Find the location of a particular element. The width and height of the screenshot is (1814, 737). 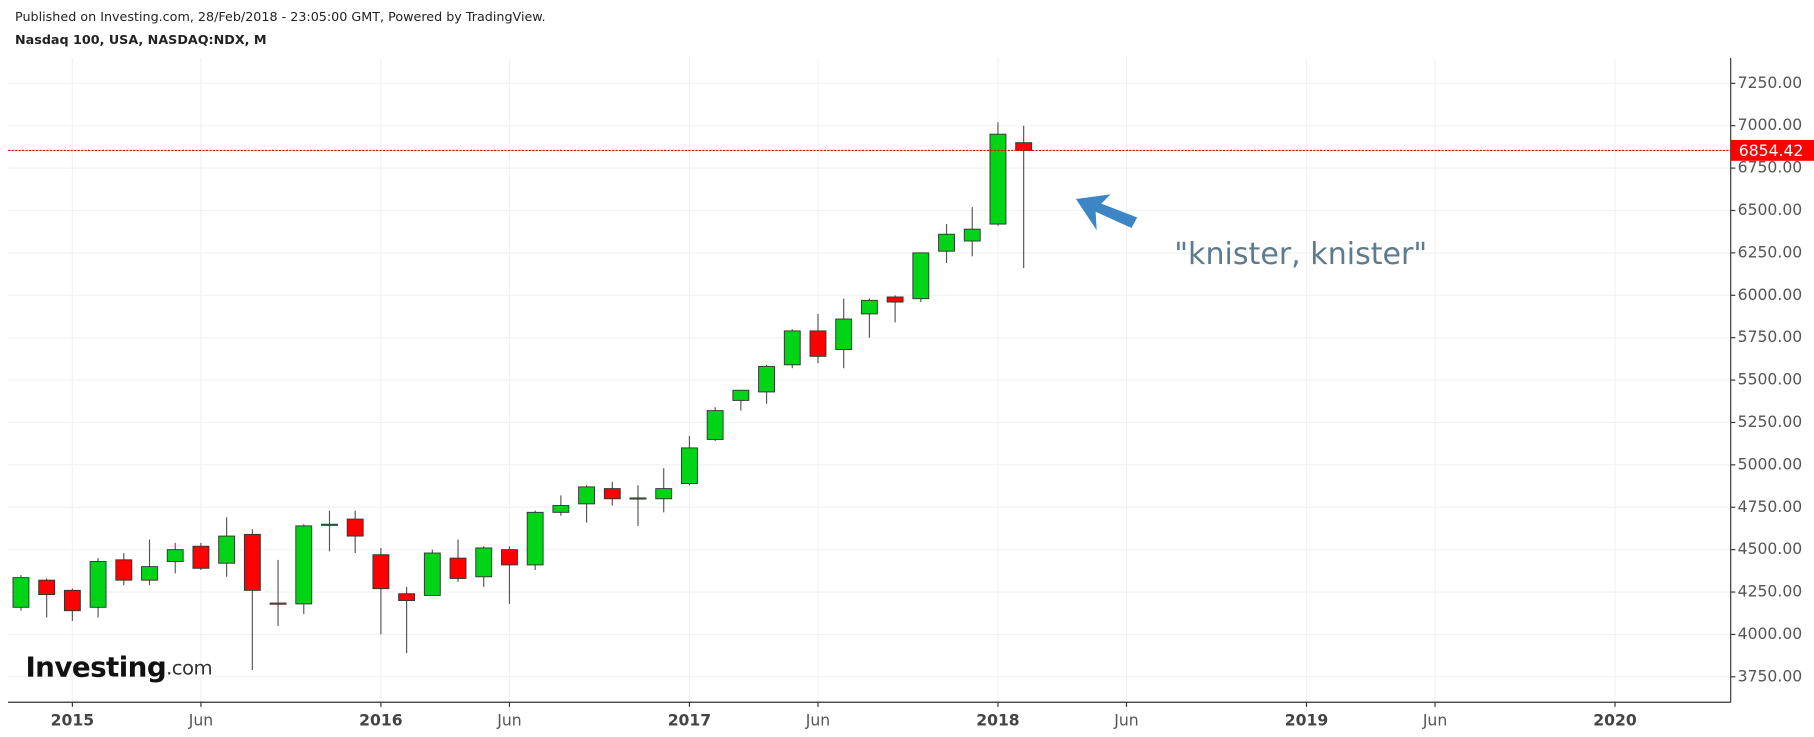

annotation-arrow is located at coordinates (1106, 212).